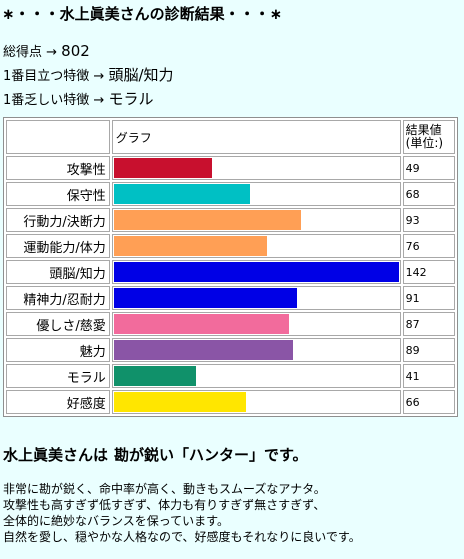  I want to click on table-row: 頭脳/知力 142, so click(230, 272).